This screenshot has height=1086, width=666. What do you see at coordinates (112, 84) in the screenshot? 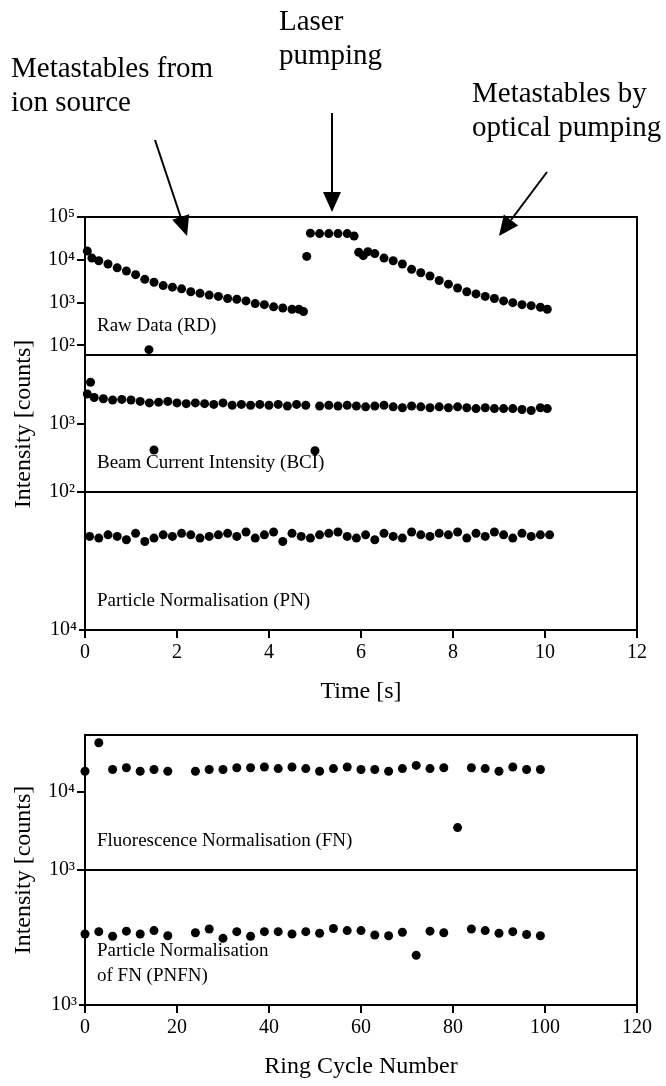
I see `text: Metastables from ion source` at bounding box center [112, 84].